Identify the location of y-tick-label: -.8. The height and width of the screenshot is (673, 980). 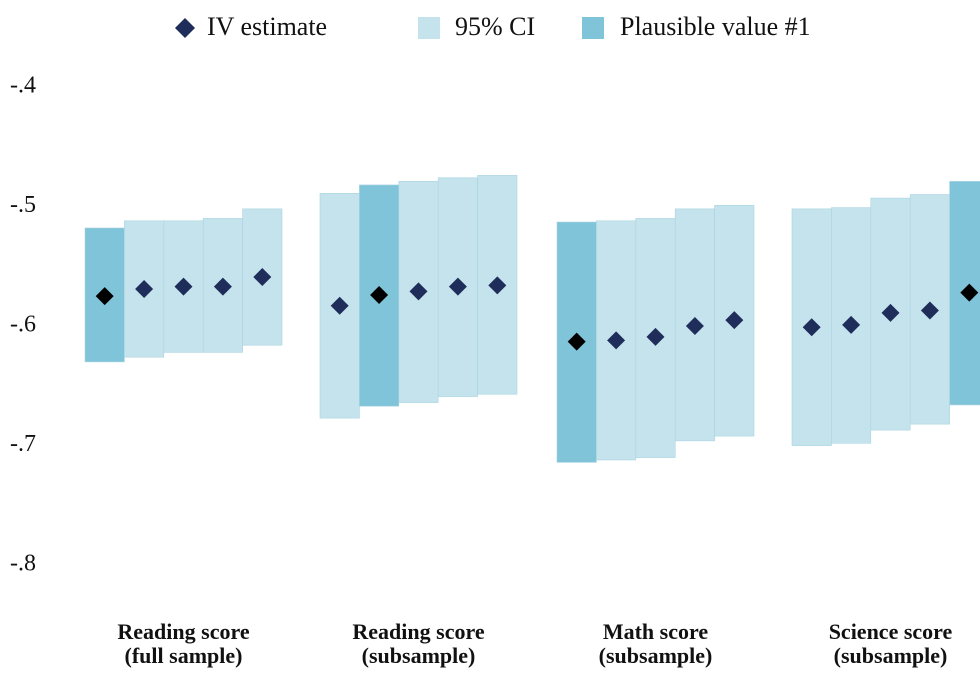
(23, 564).